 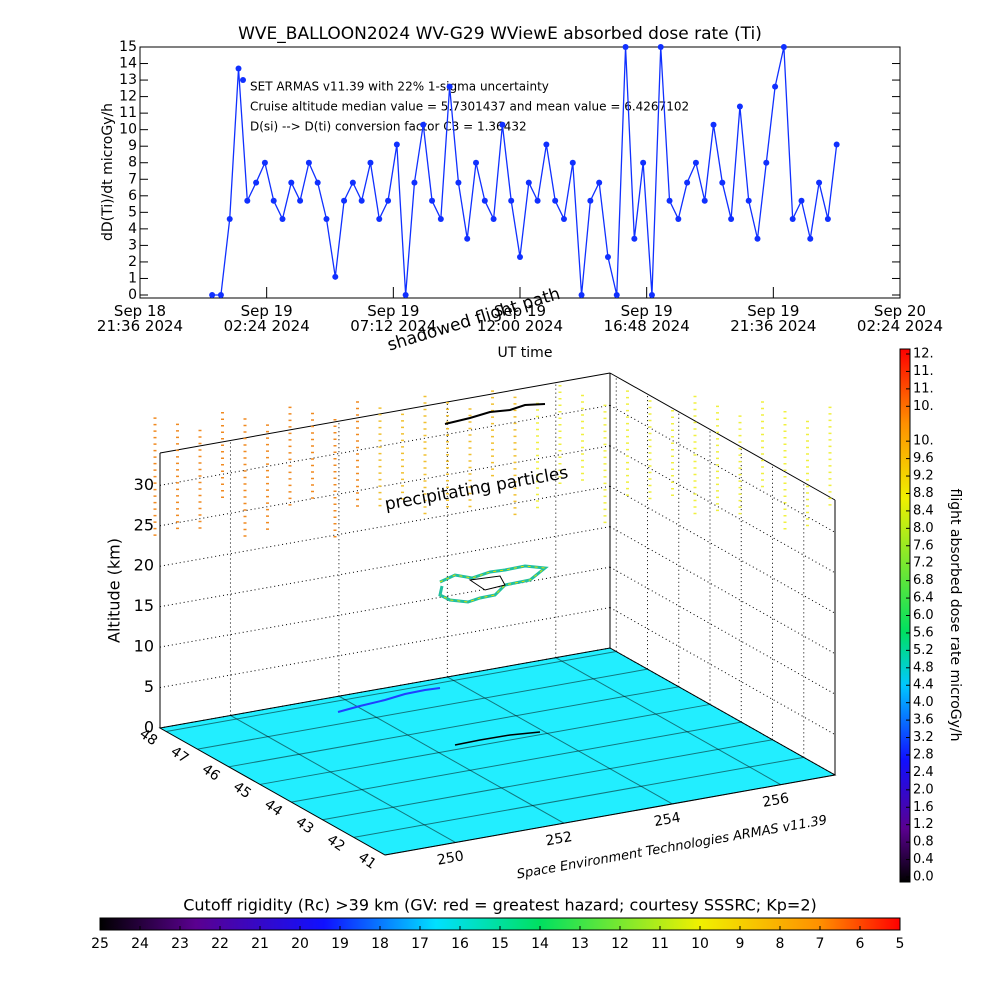 I want to click on colorbar-tick-label: 21, so click(x=260, y=944).